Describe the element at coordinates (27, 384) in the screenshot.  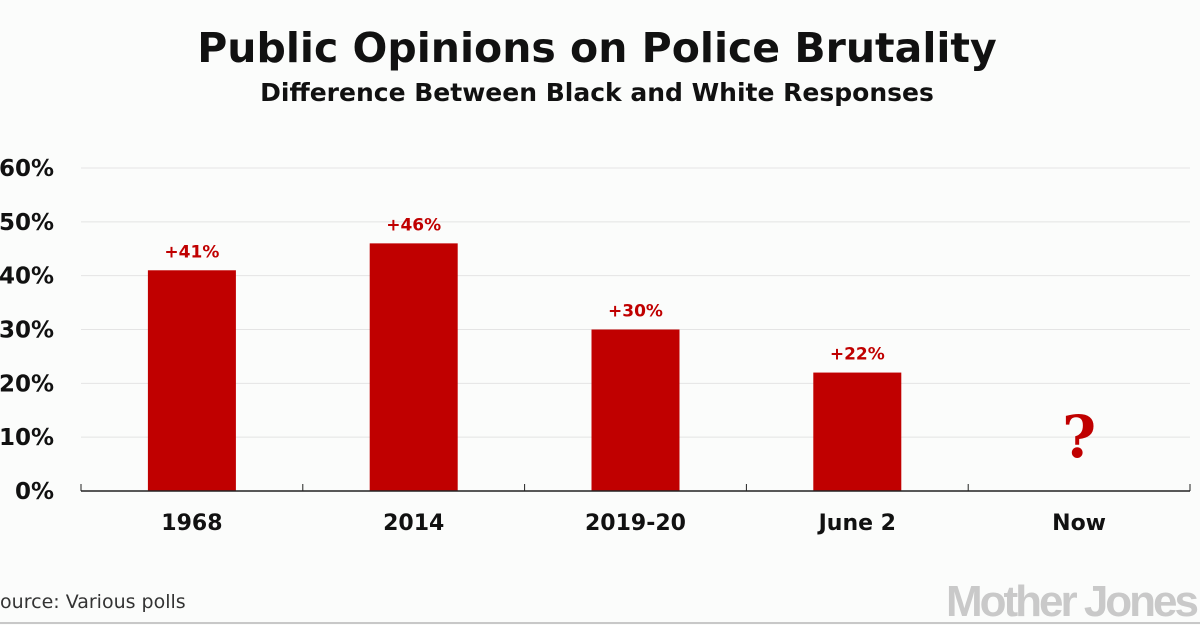
I see `y-tick-label: 20%` at that location.